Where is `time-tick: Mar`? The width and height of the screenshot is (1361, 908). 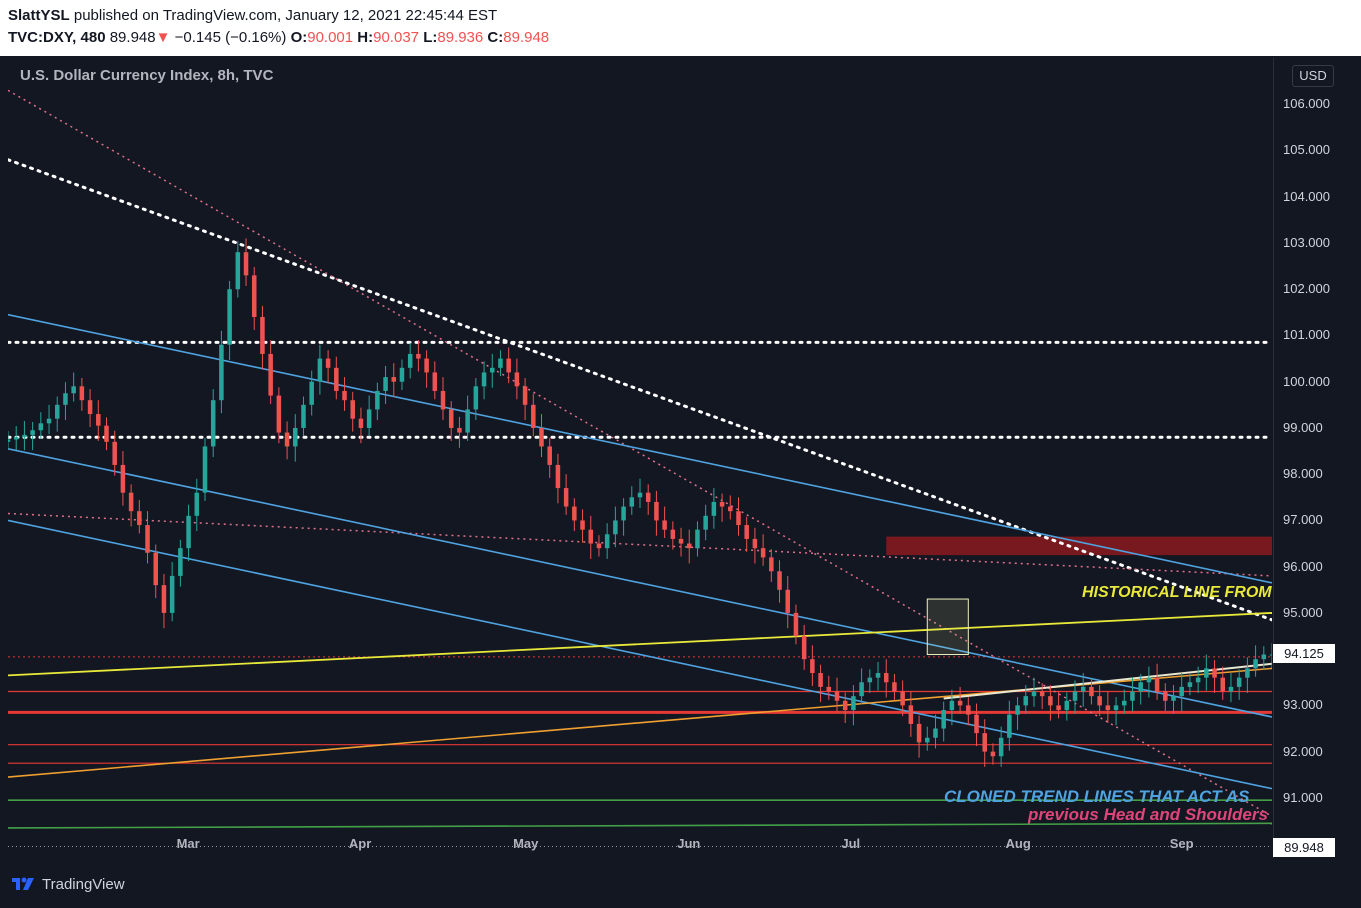
time-tick: Mar is located at coordinates (188, 843).